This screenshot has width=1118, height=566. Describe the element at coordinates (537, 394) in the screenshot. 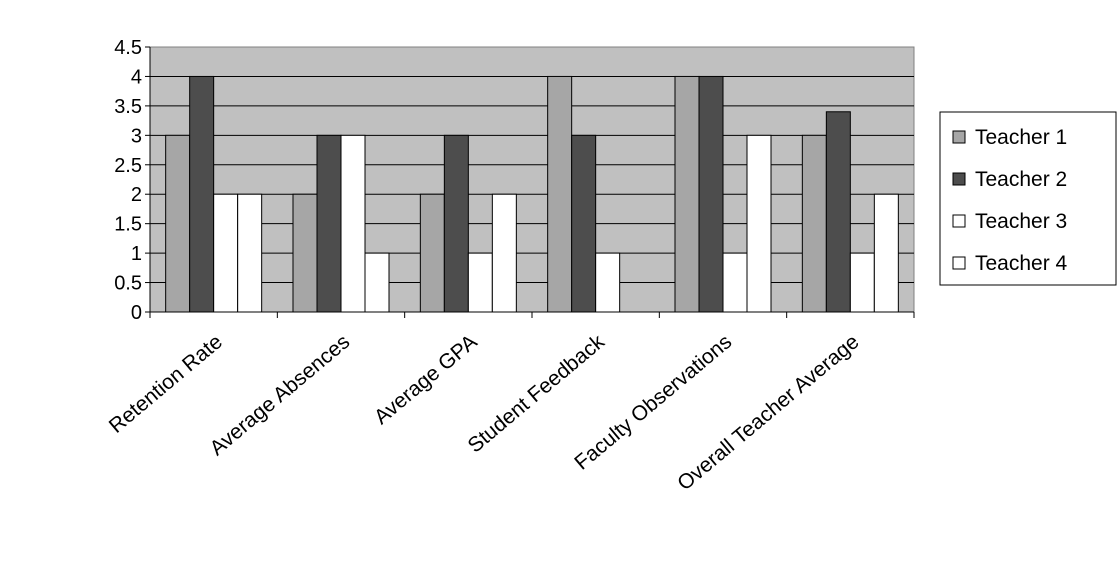

I see `x-tick-label: Student Feedback` at that location.